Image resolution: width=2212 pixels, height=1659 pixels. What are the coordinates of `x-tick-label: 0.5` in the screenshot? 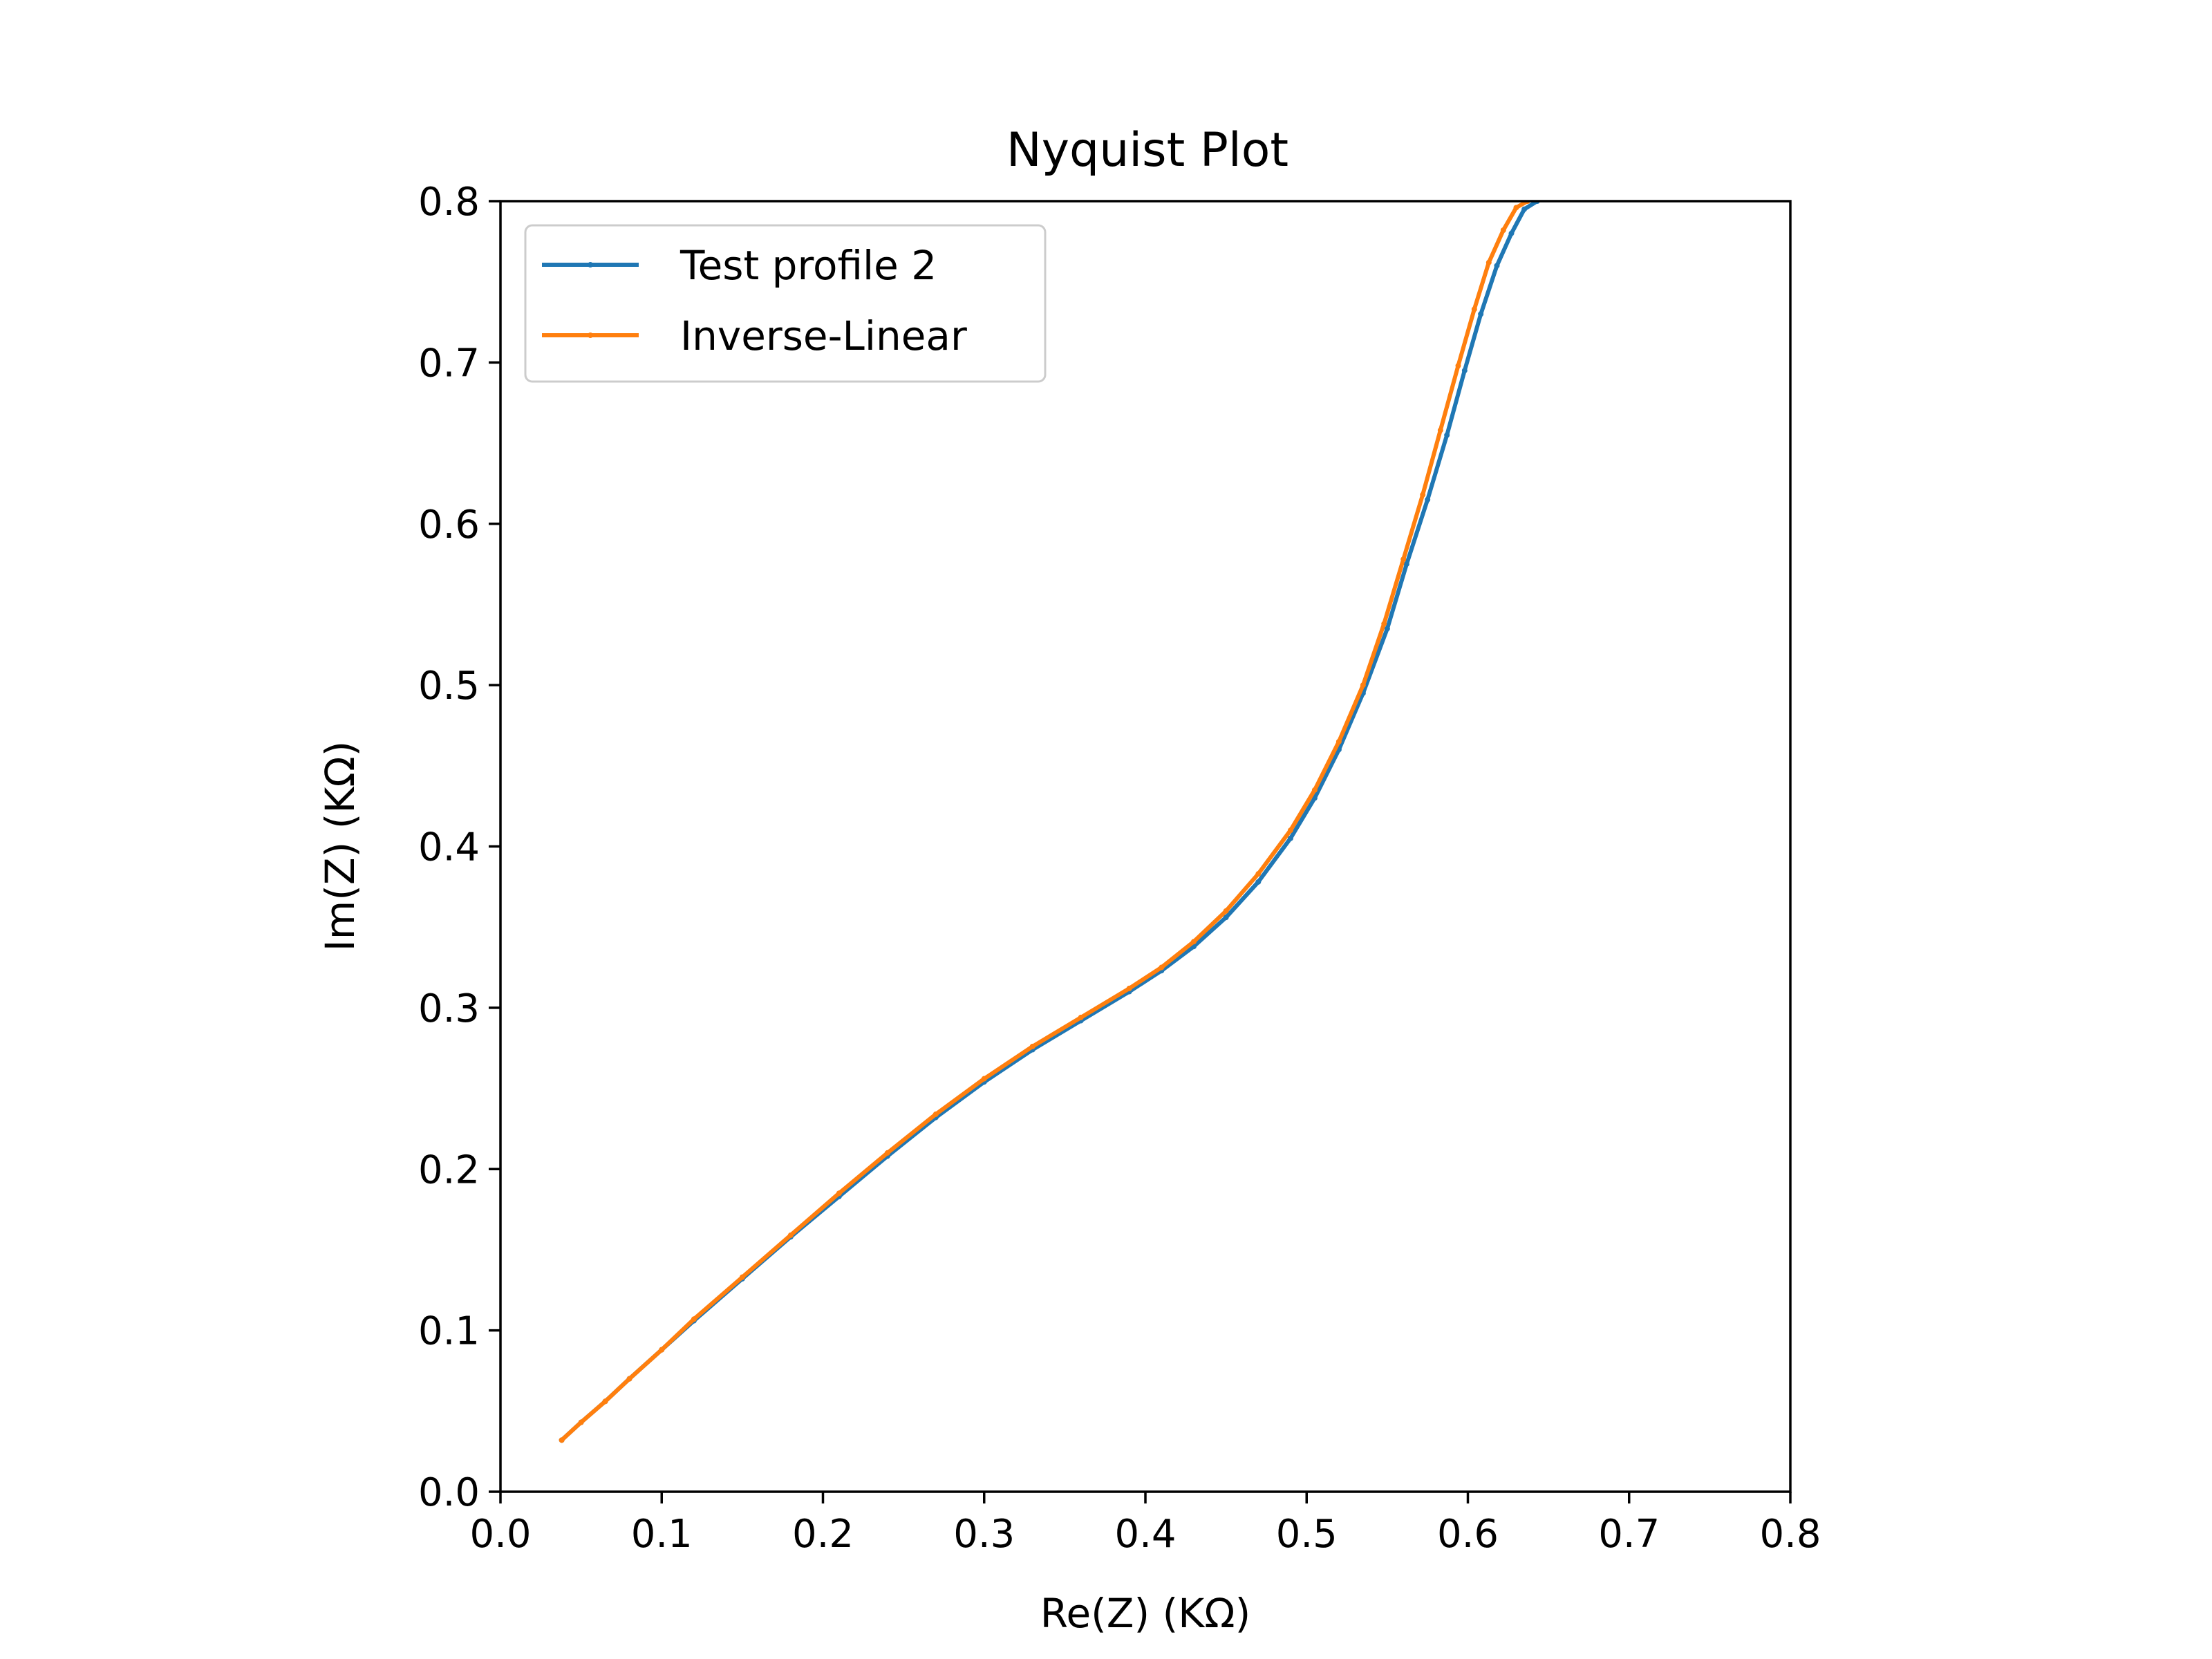 It's located at (1307, 1535).